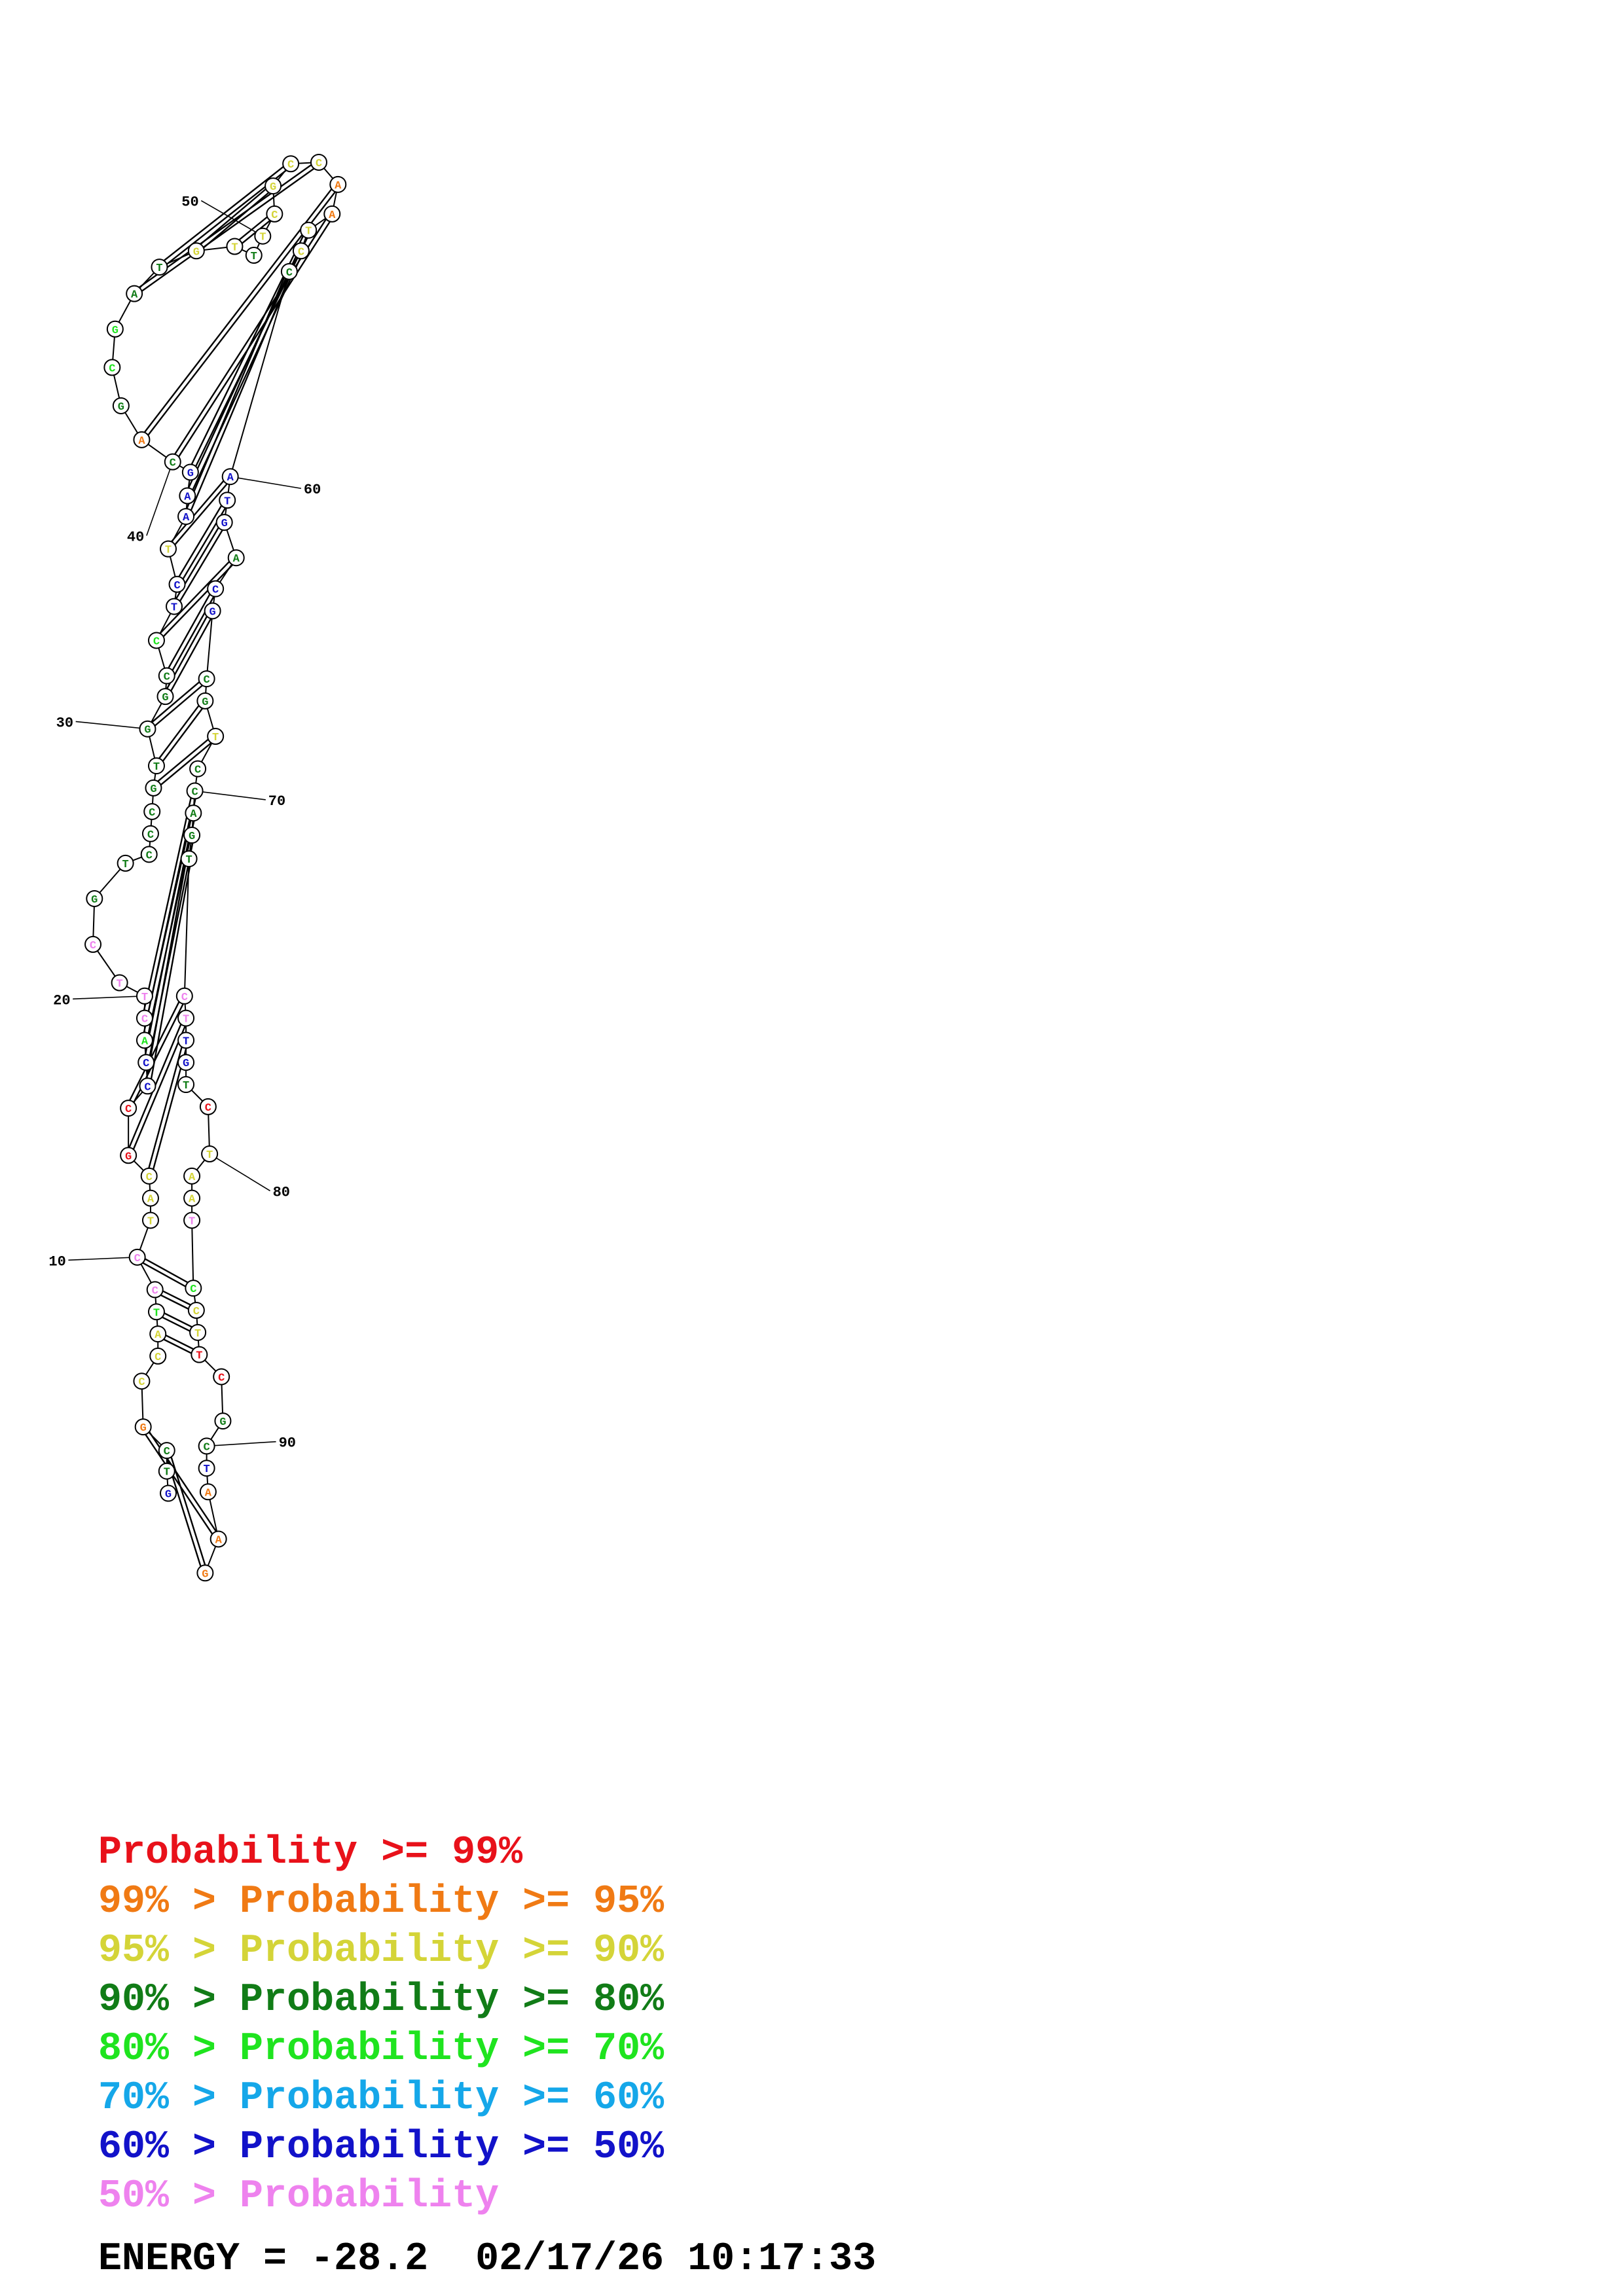 Image resolution: width=1623 pixels, height=2296 pixels. I want to click on legend-text-7: Probability >= 50%, so click(452, 2147).